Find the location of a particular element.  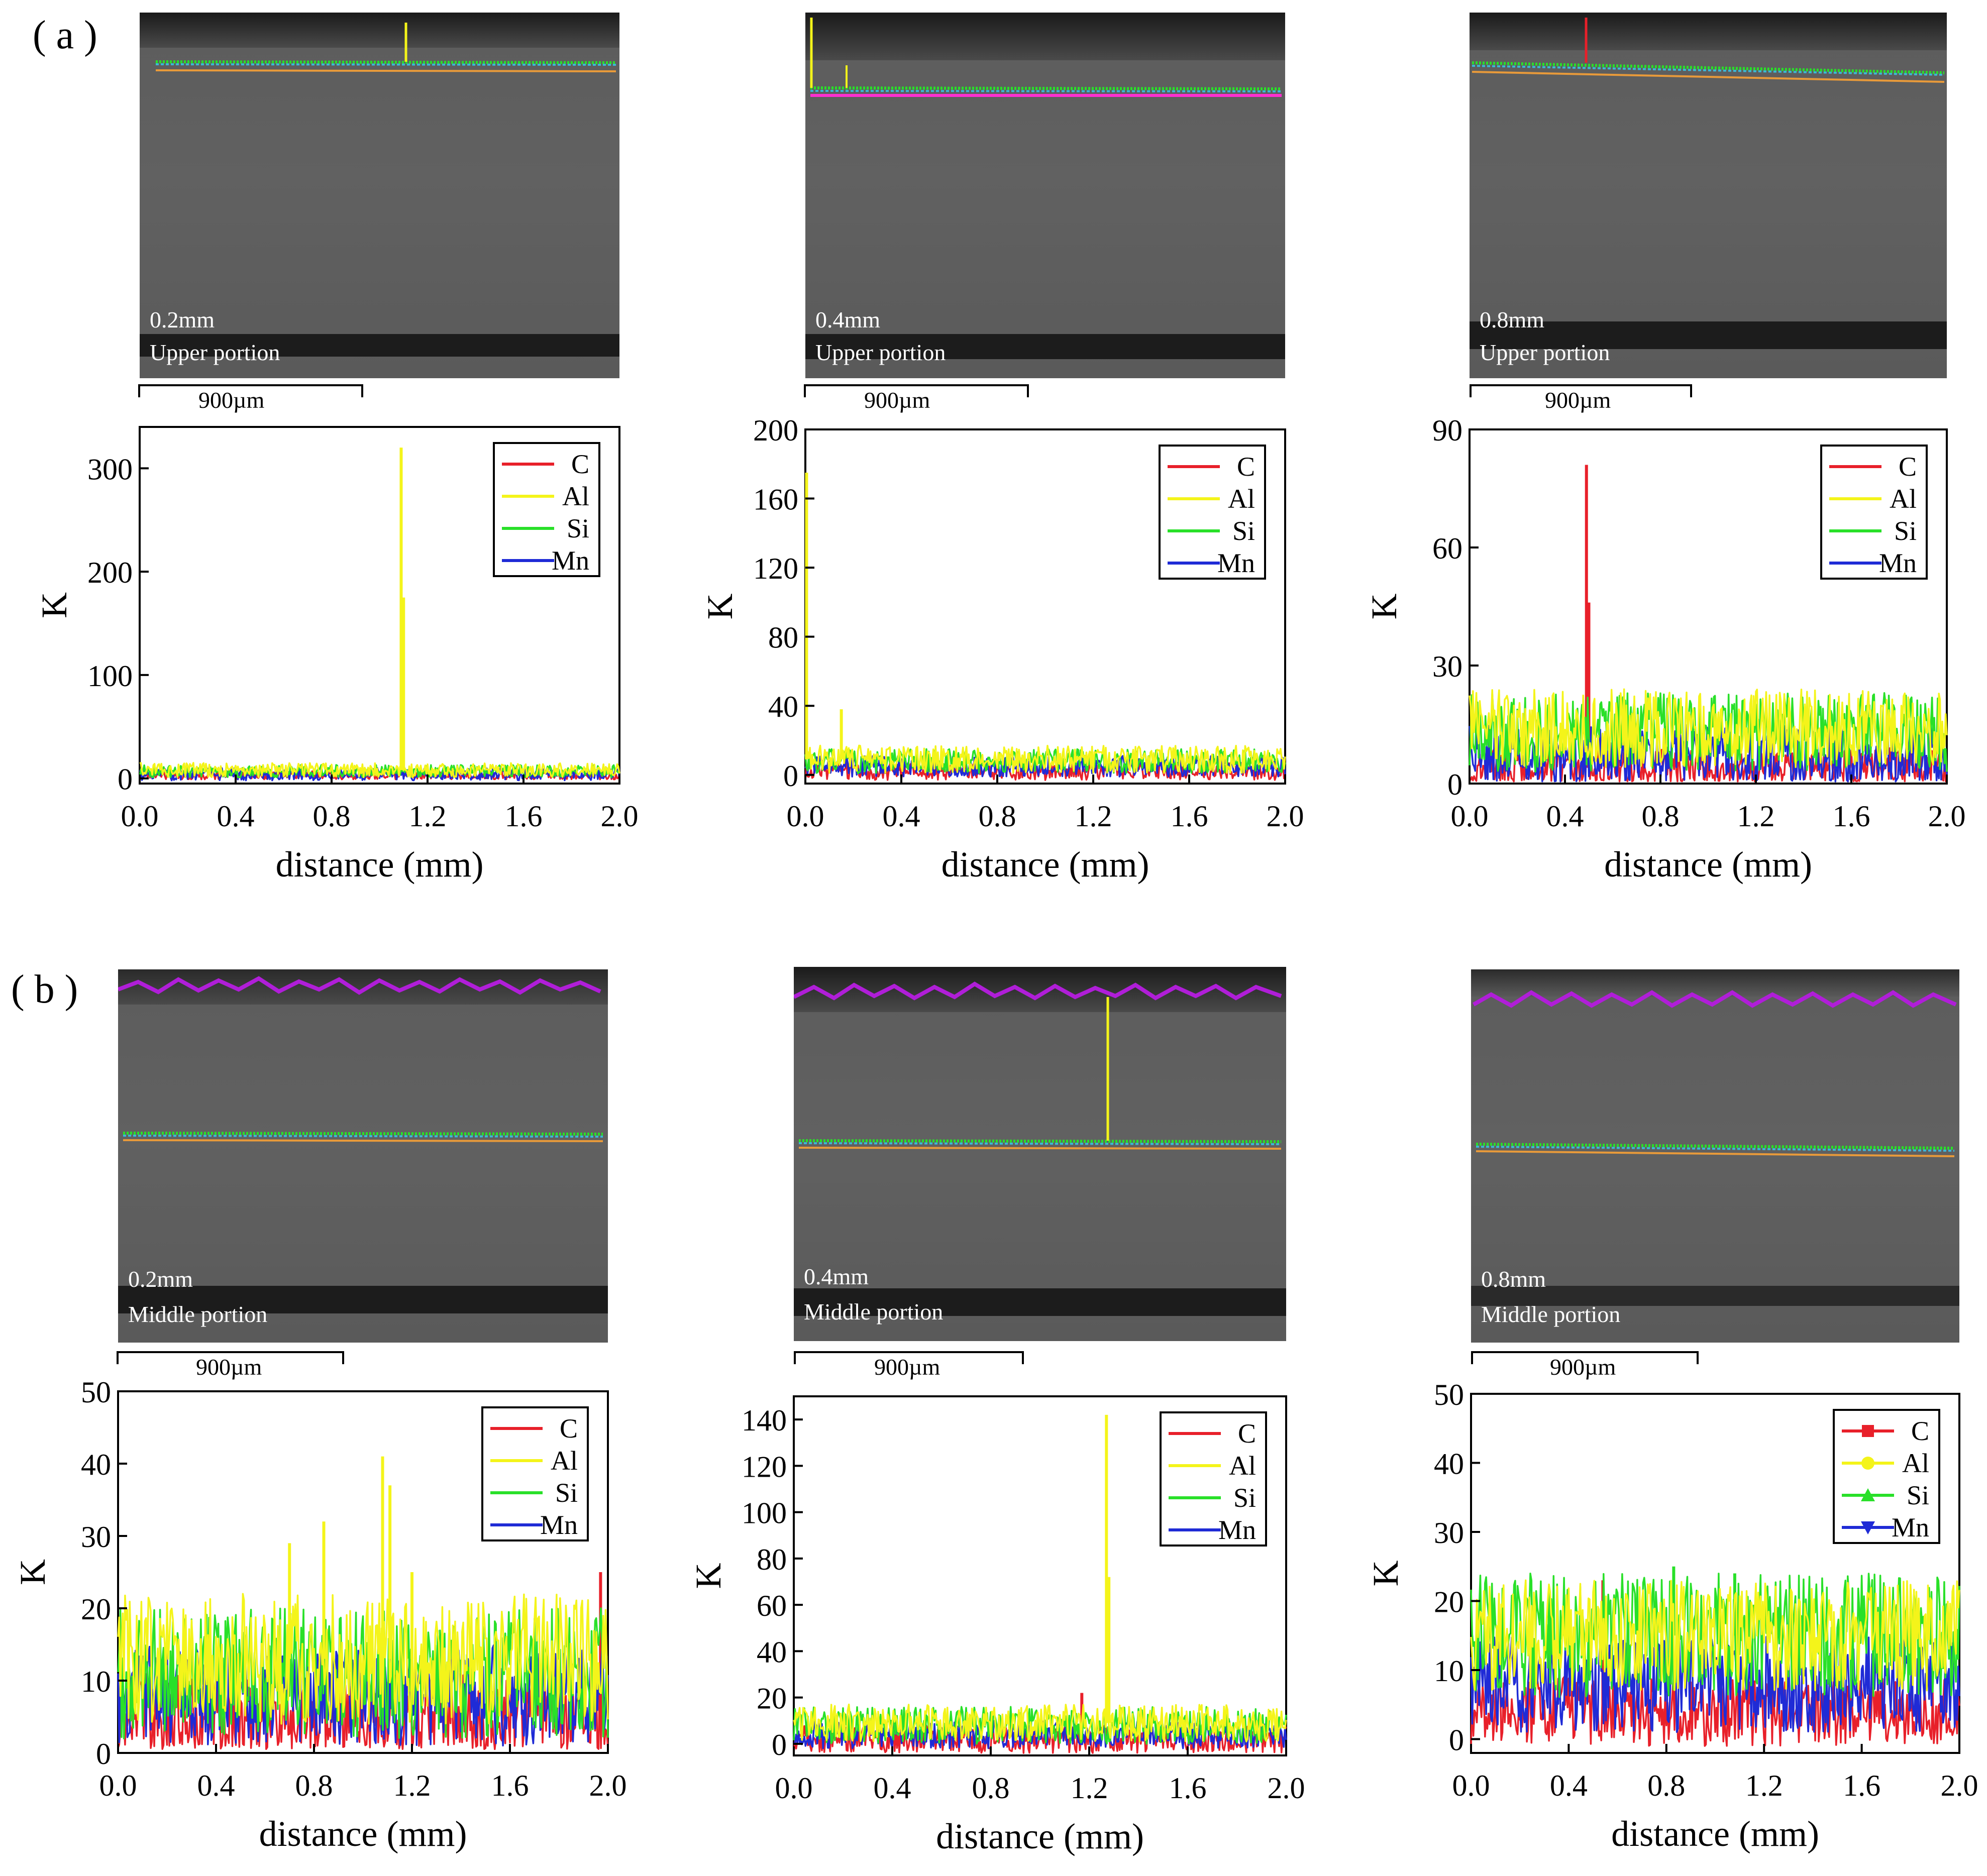

y-tick-label: 30 is located at coordinates (1447, 666).